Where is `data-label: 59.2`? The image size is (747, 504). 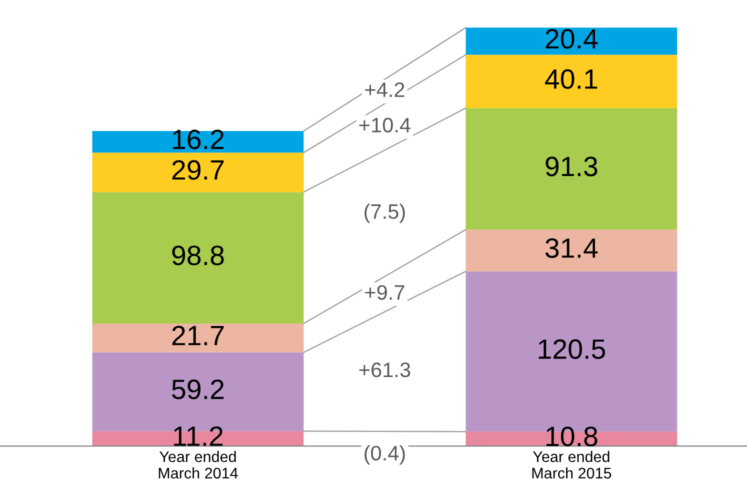 data-label: 59.2 is located at coordinates (198, 390).